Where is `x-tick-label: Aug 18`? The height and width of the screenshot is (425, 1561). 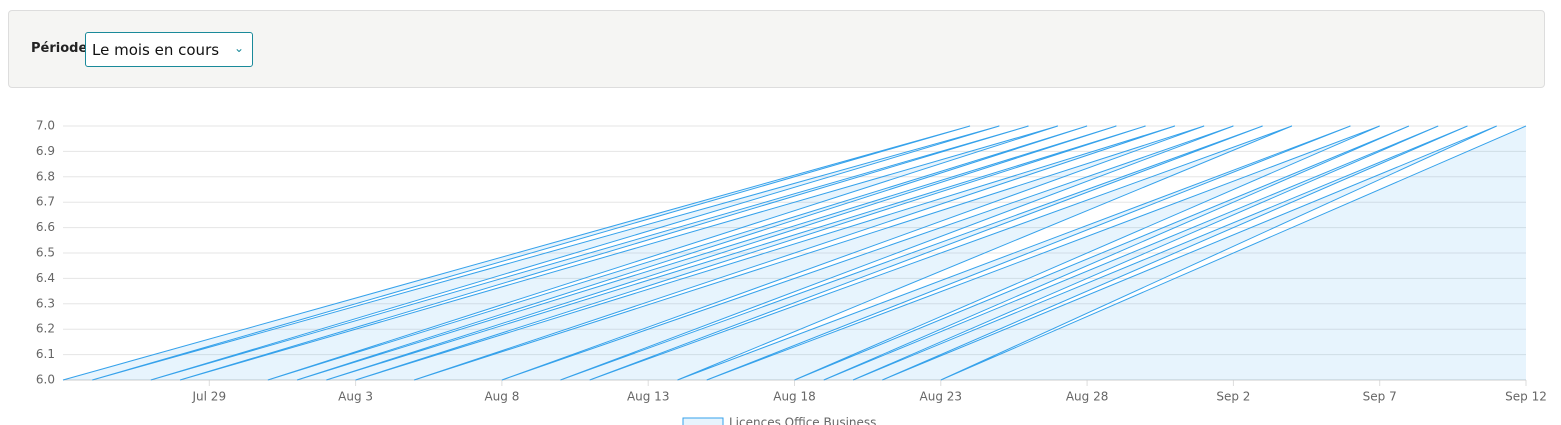 x-tick-label: Aug 18 is located at coordinates (794, 397).